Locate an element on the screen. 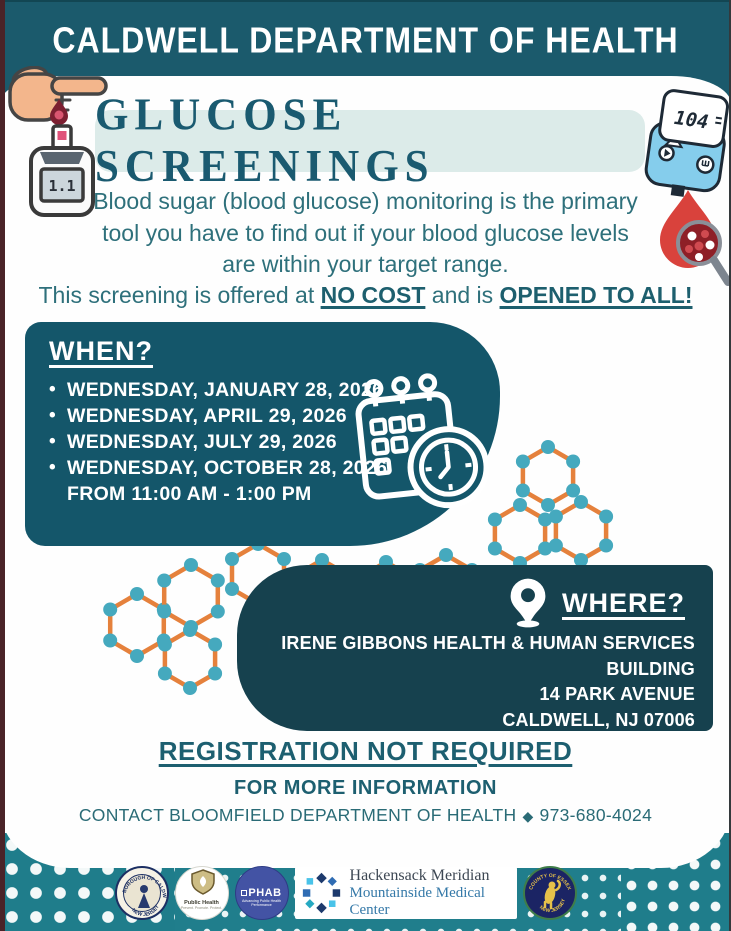 The height and width of the screenshot is (931, 731). phab-logo: PHAB Advancing Public Health Performance is located at coordinates (261, 893).